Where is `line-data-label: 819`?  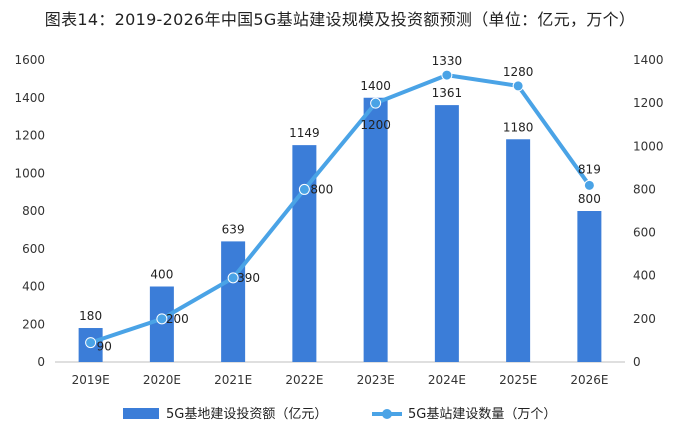
line-data-label: 819 is located at coordinates (589, 169).